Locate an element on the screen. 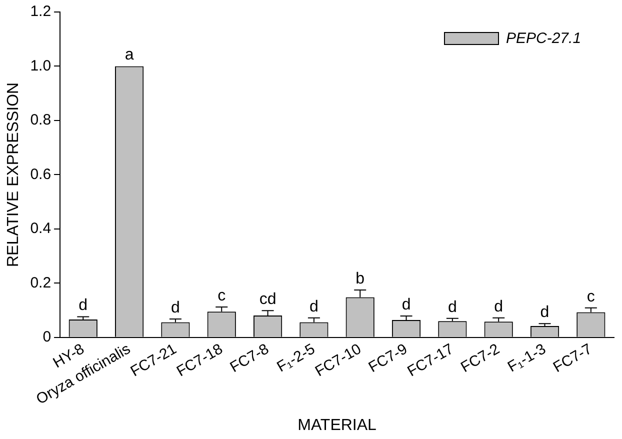 This screenshot has width=622, height=439. y-axis-title: RELATIVE EXPRESSION is located at coordinates (13, 175).